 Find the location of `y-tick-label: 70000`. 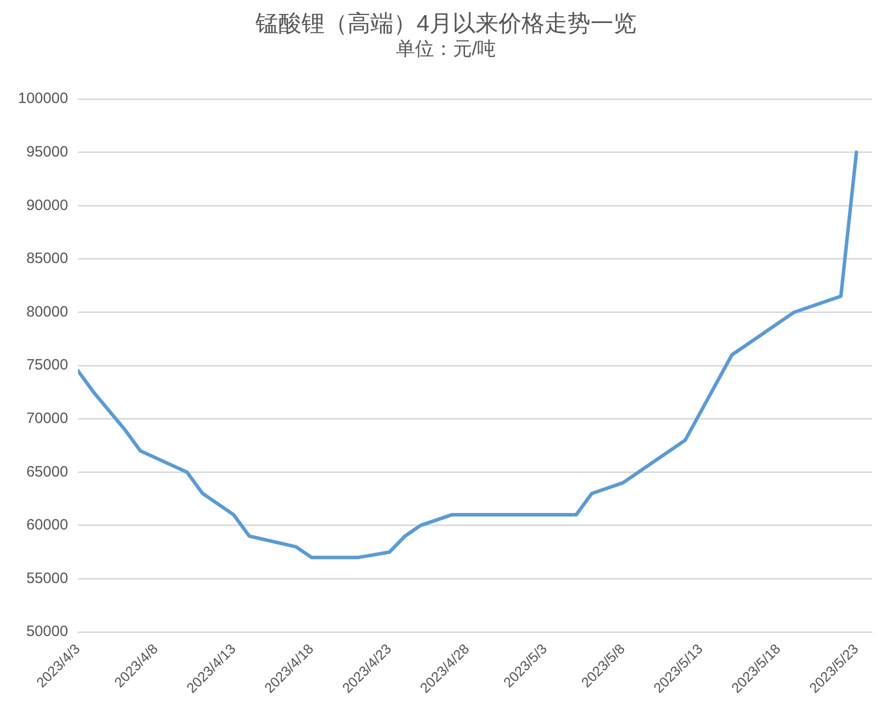

y-tick-label: 70000 is located at coordinates (47, 418).